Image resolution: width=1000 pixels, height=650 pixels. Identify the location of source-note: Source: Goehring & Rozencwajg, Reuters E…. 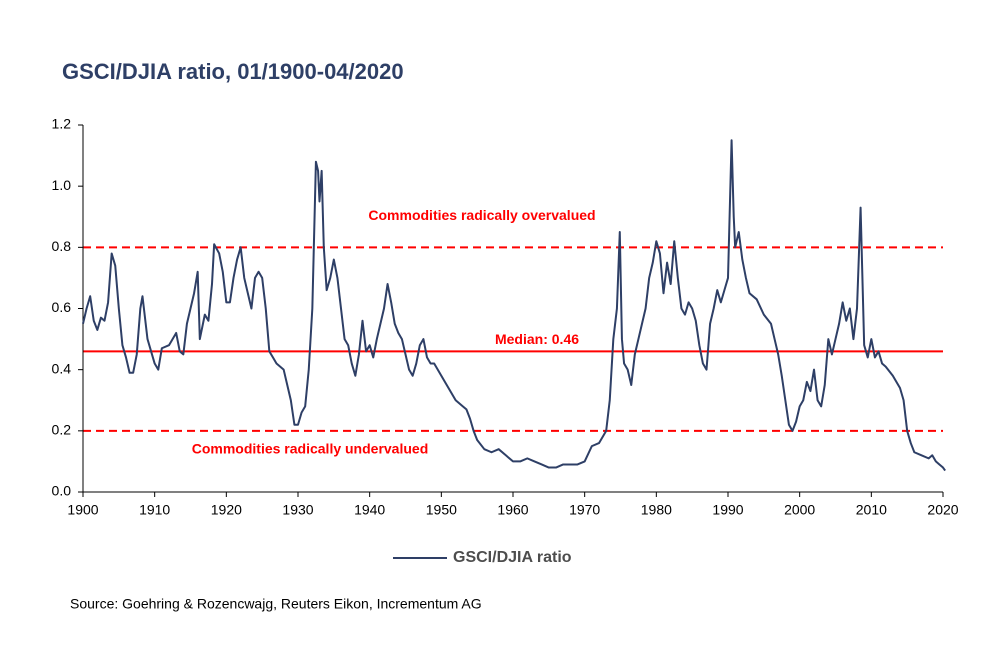
(276, 604).